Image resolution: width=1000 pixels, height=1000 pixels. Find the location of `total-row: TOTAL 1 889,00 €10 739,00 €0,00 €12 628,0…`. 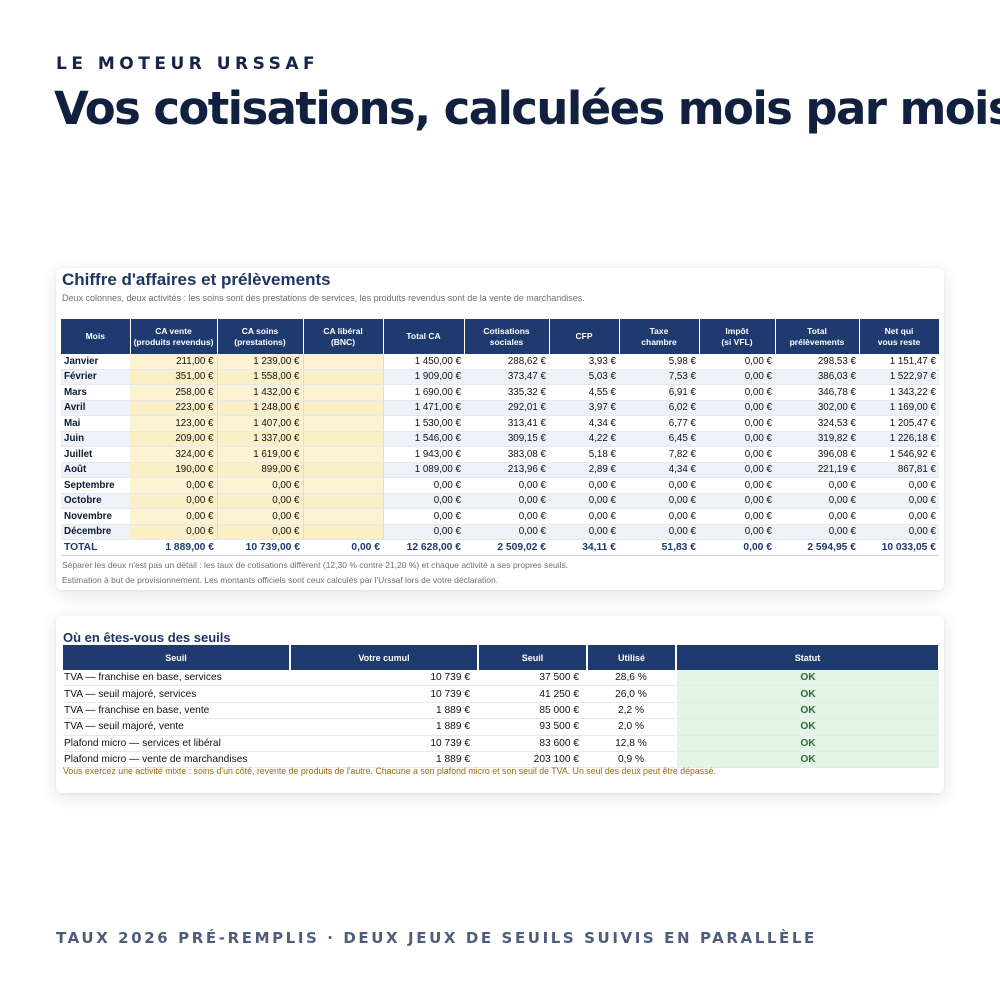

total-row: TOTAL 1 889,00 €10 739,00 €0,00 €12 628,0… is located at coordinates (500, 547).